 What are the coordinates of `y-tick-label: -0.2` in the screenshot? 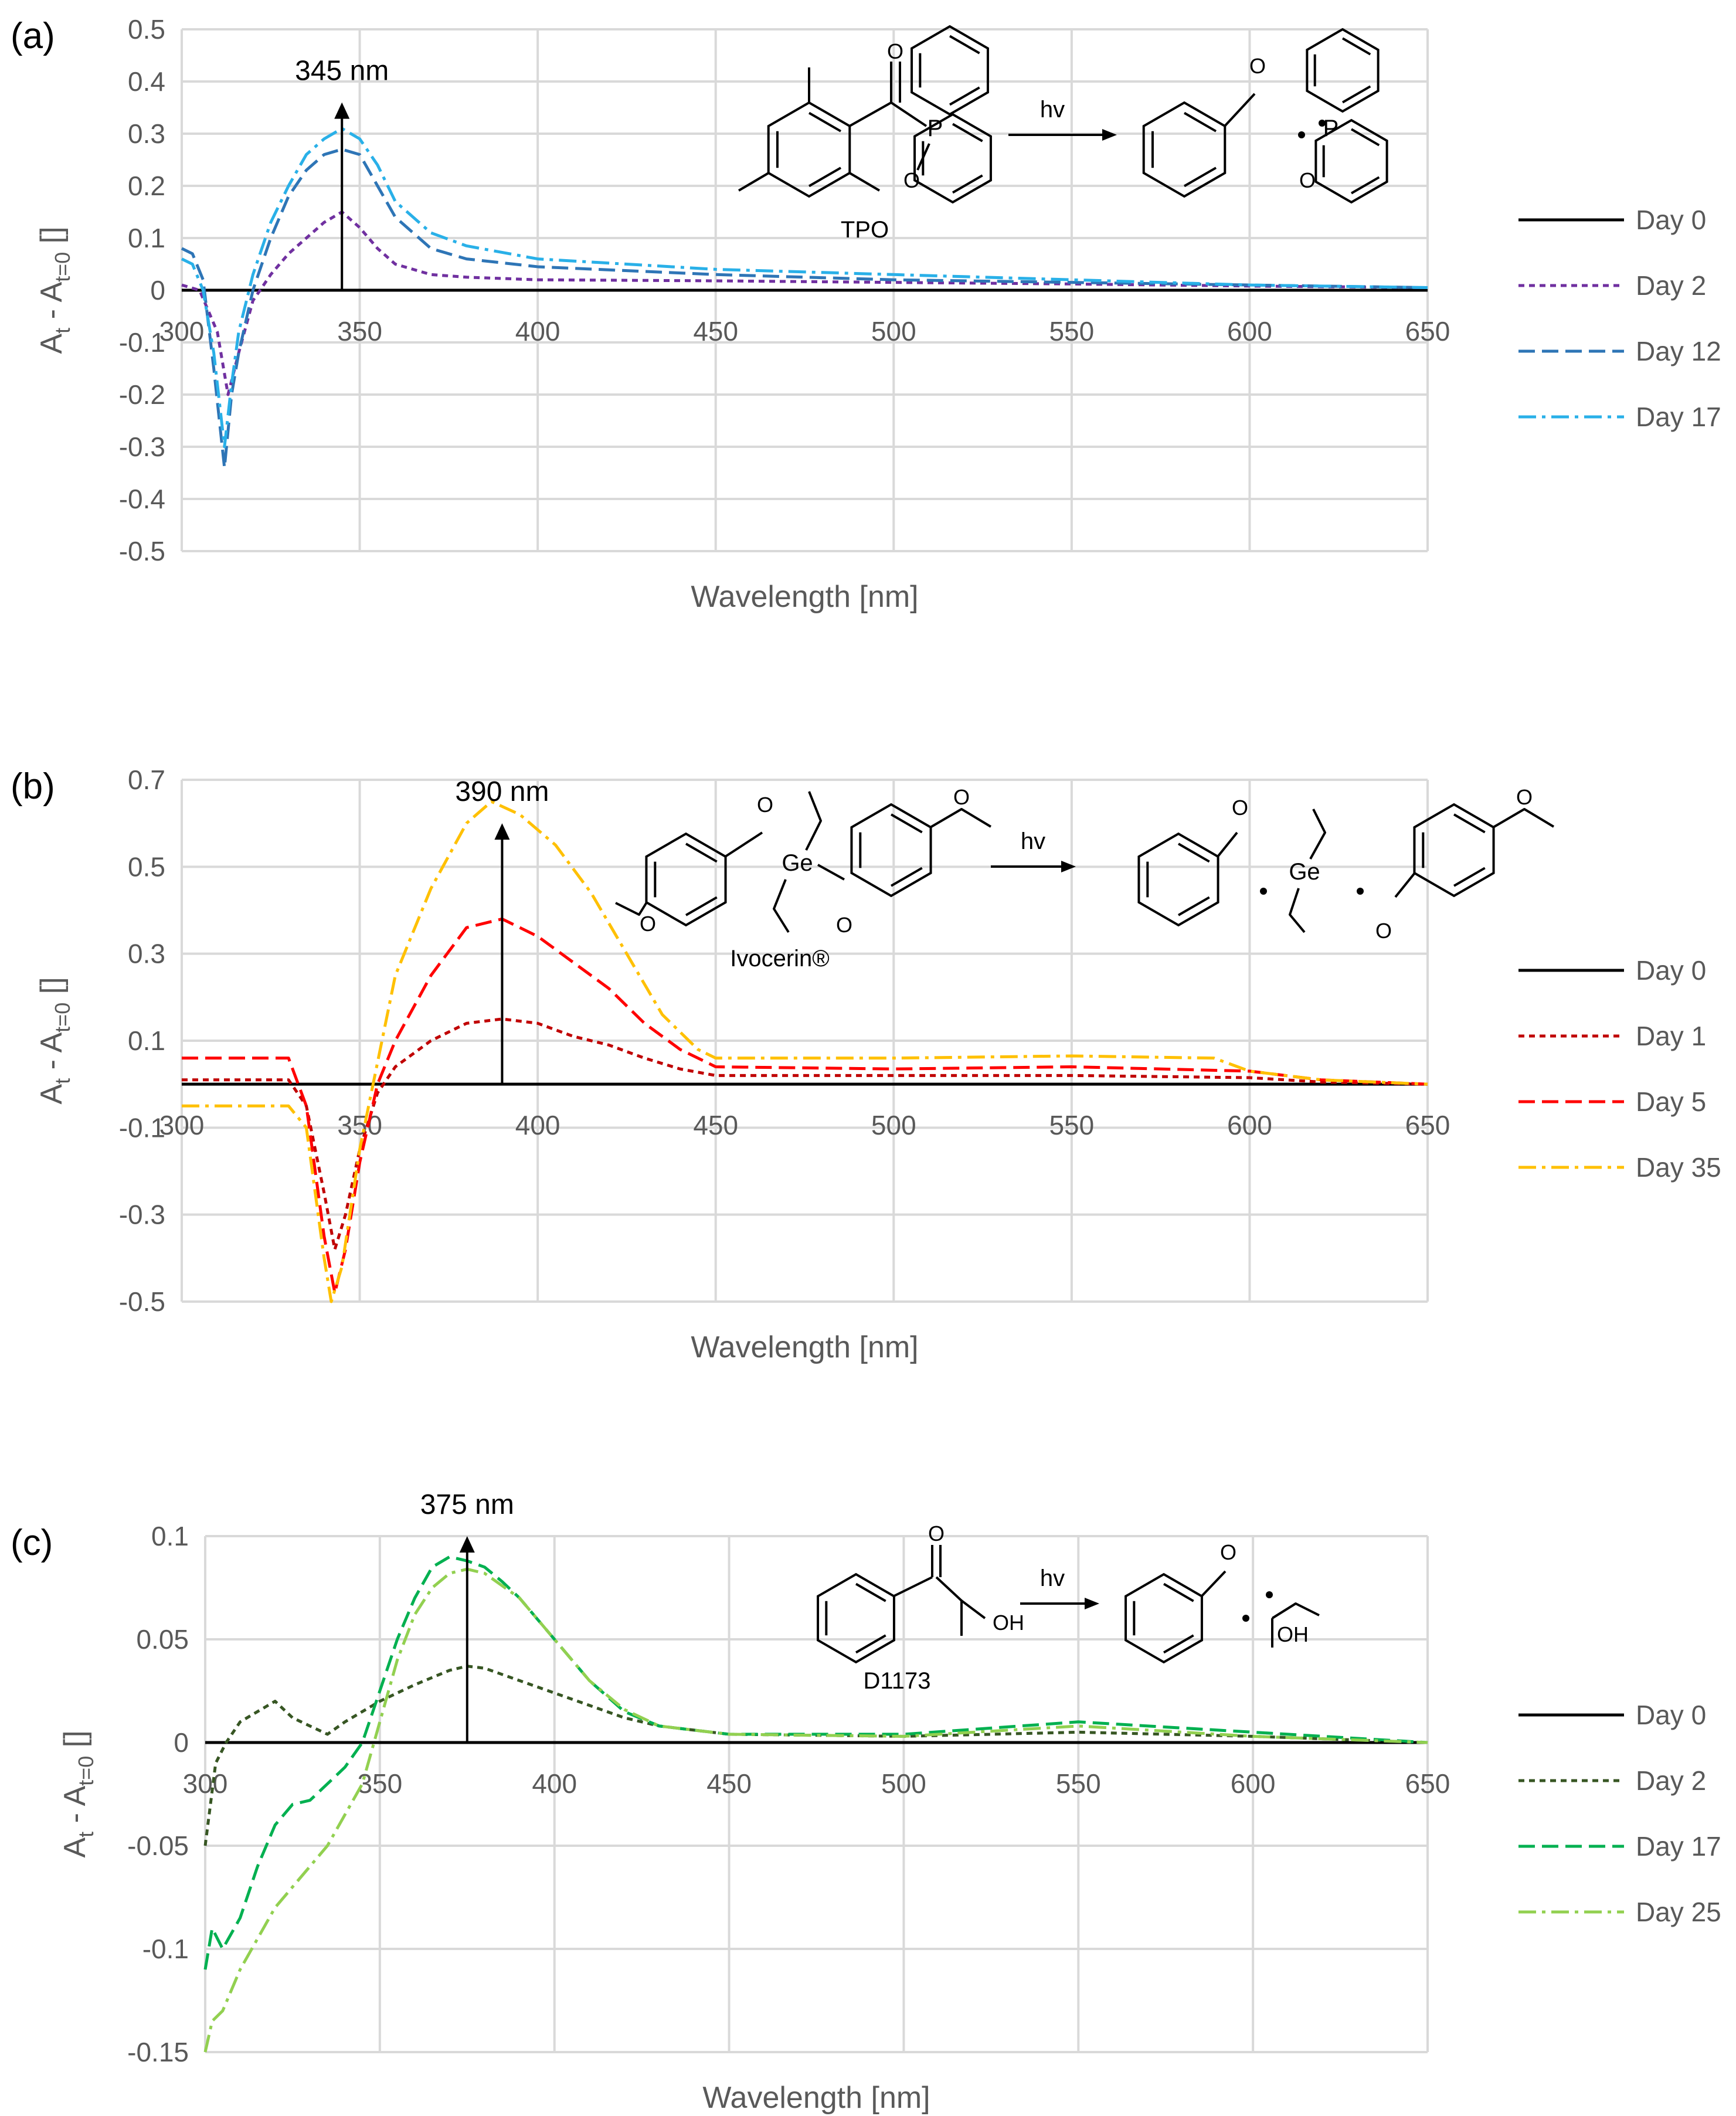 It's located at (142, 394).